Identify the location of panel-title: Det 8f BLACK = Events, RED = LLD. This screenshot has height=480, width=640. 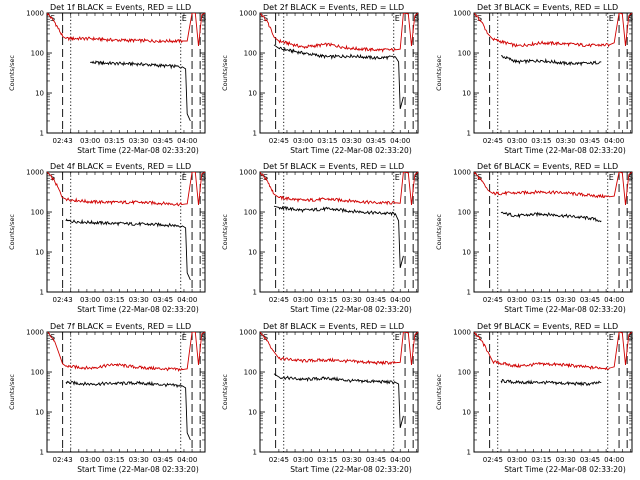
(333, 326).